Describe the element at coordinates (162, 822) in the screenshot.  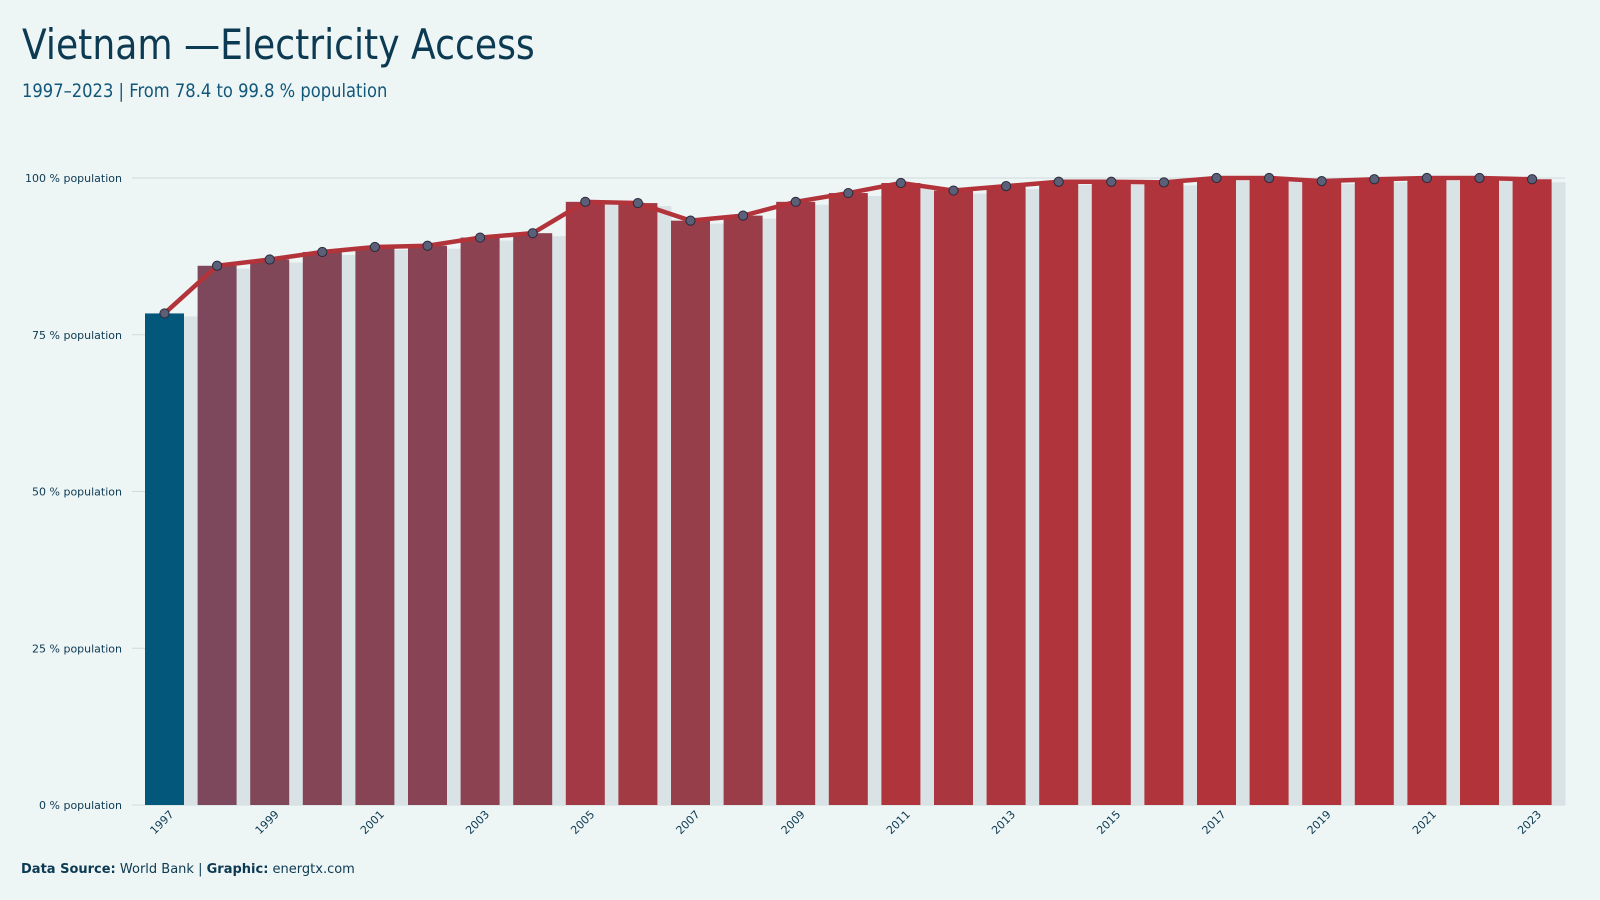
I see `x-tick-label: 1997` at that location.